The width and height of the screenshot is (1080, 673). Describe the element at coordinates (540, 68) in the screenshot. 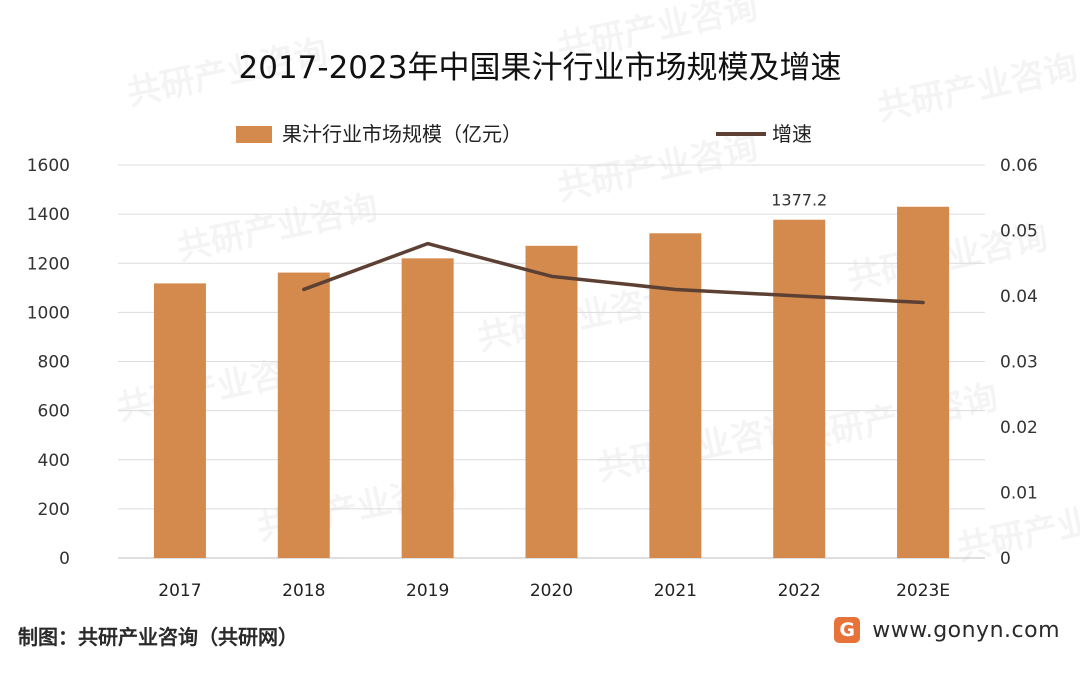

I see `chart-title: 2017-2023年中国果汁行业市场规模及增速` at that location.